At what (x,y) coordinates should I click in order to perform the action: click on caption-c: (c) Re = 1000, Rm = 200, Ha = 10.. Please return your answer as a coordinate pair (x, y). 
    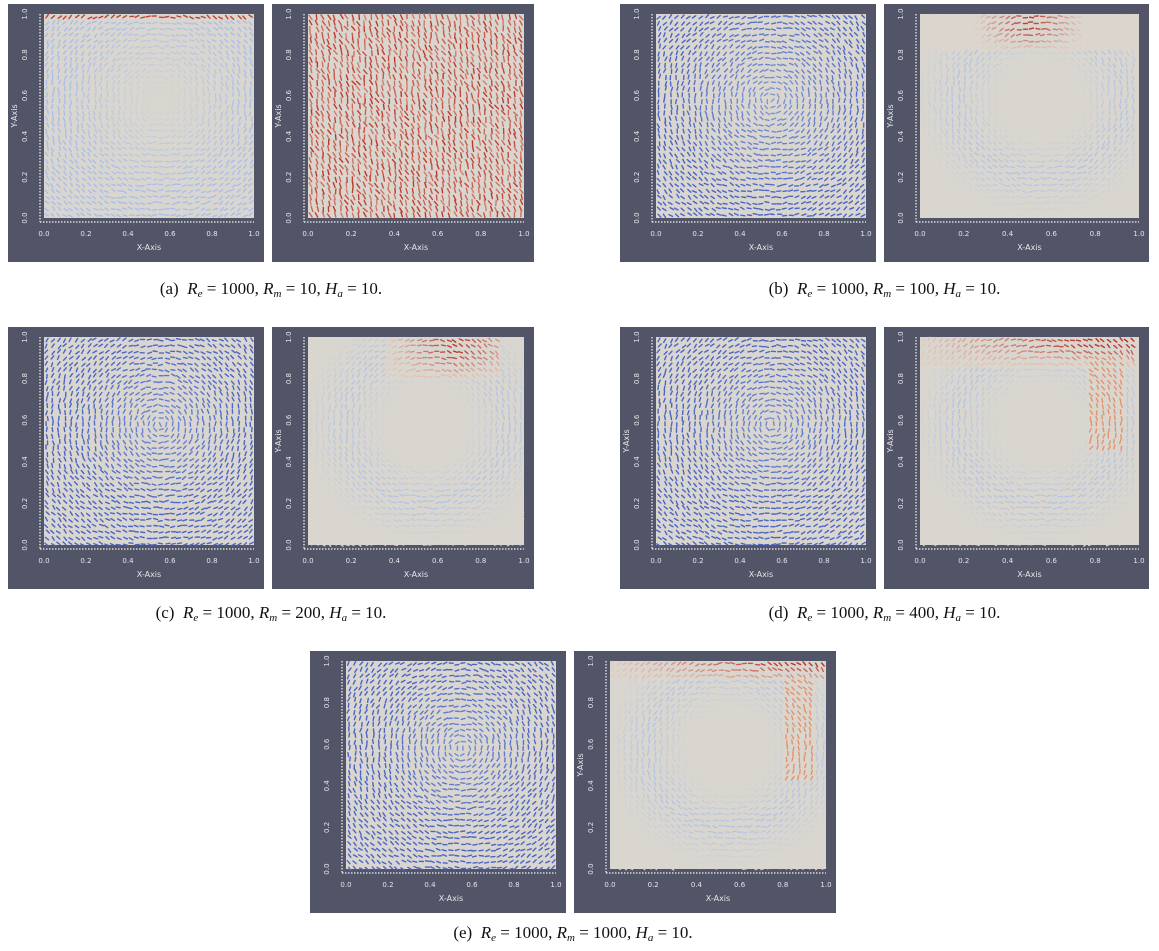
    Looking at the image, I should click on (271, 613).